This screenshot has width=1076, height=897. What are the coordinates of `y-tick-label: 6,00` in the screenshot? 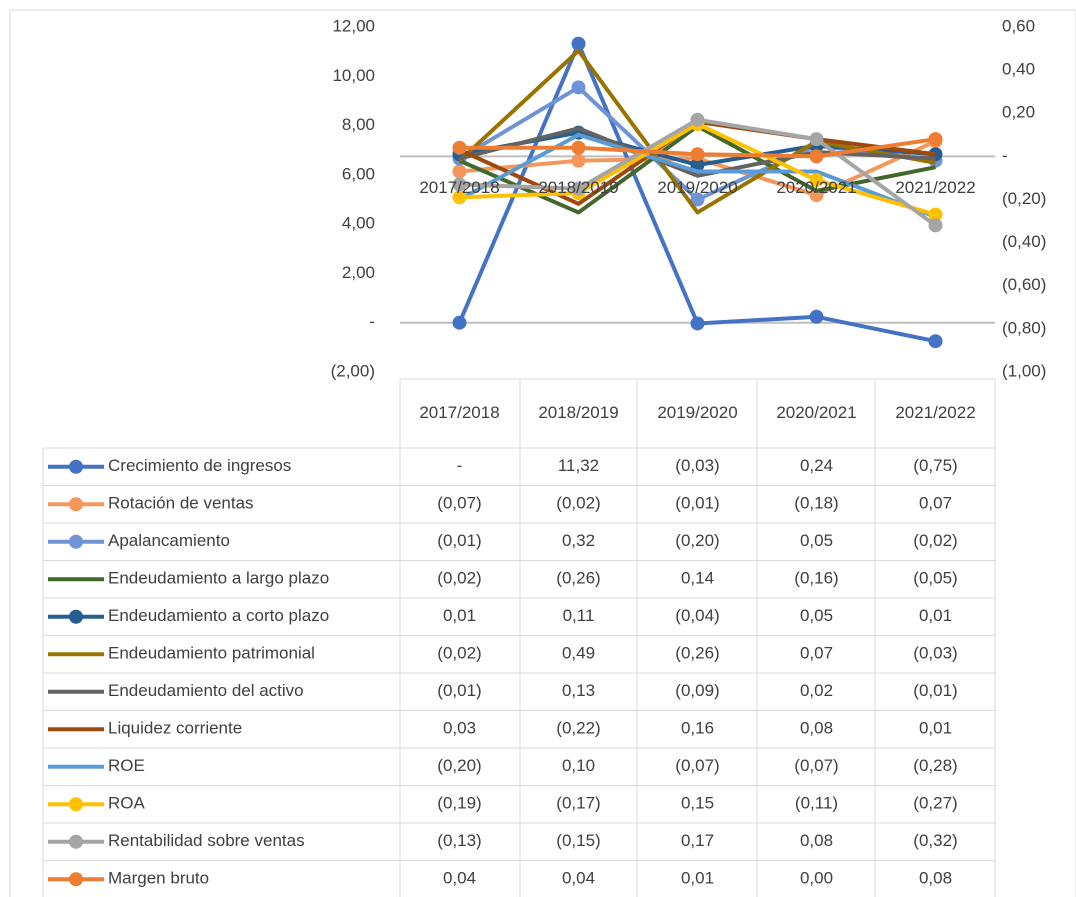 It's located at (358, 173).